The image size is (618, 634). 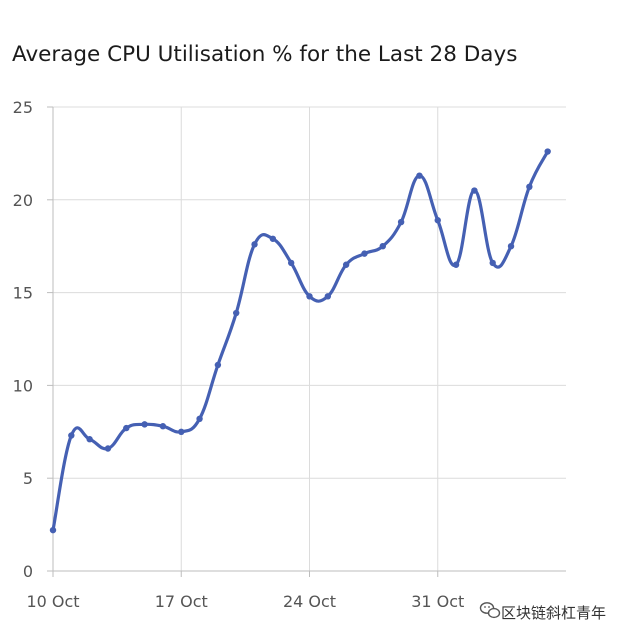 What do you see at coordinates (23, 107) in the screenshot?
I see `y-tick-label: 25` at bounding box center [23, 107].